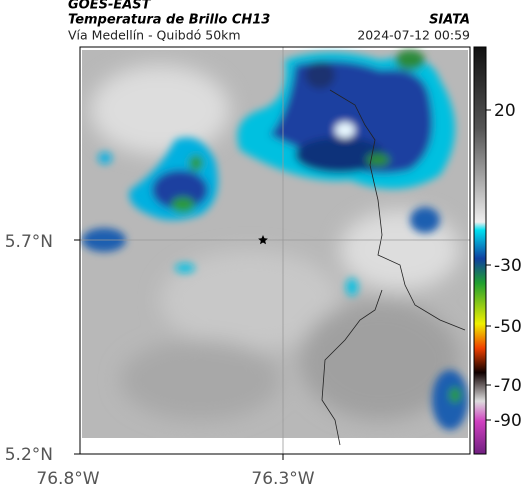 This screenshot has height=495, width=526. Describe the element at coordinates (508, 266) in the screenshot. I see `colorbar-label: -30` at that location.